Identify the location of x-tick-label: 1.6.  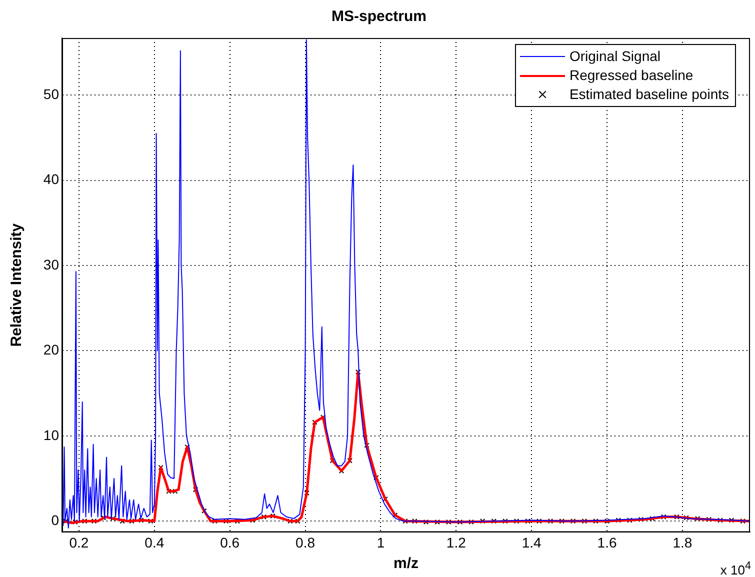
(607, 542).